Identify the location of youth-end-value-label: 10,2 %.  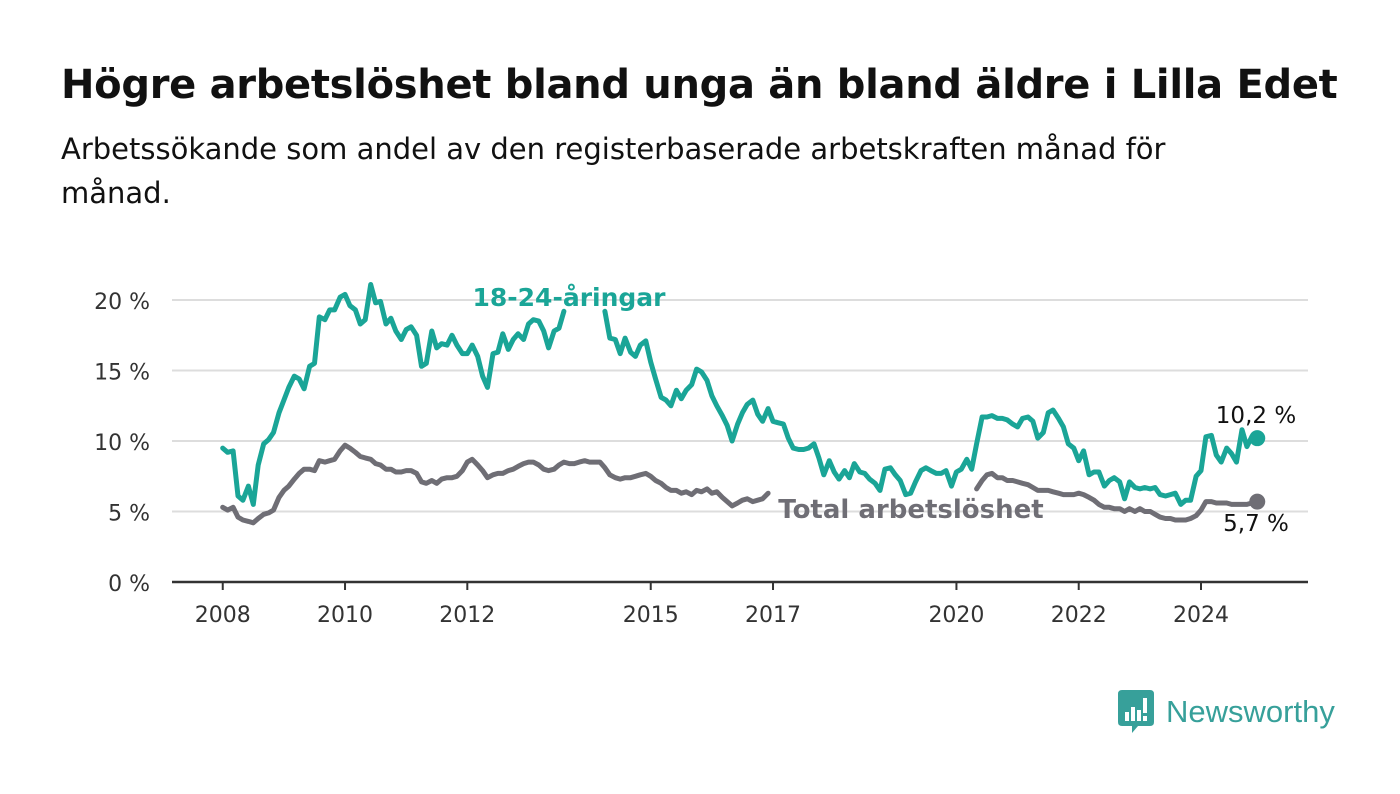
(1256, 416).